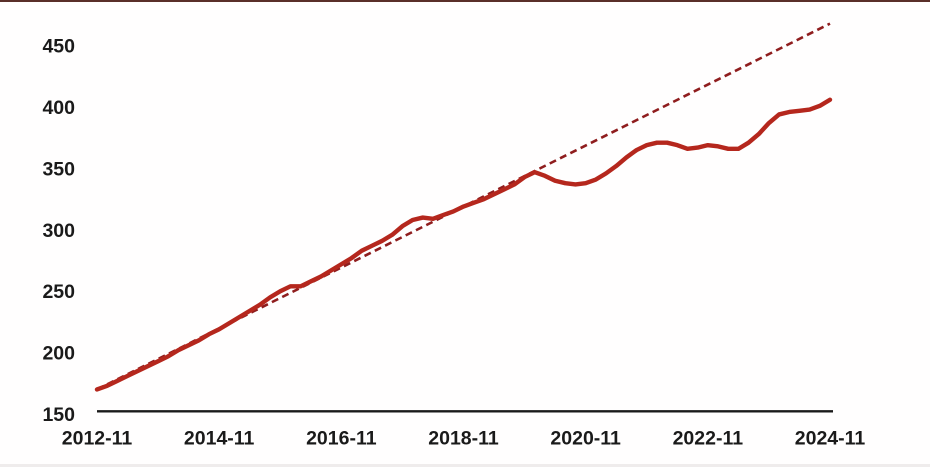 Image resolution: width=930 pixels, height=467 pixels. What do you see at coordinates (58, 108) in the screenshot?
I see `y-tick-label: 400` at bounding box center [58, 108].